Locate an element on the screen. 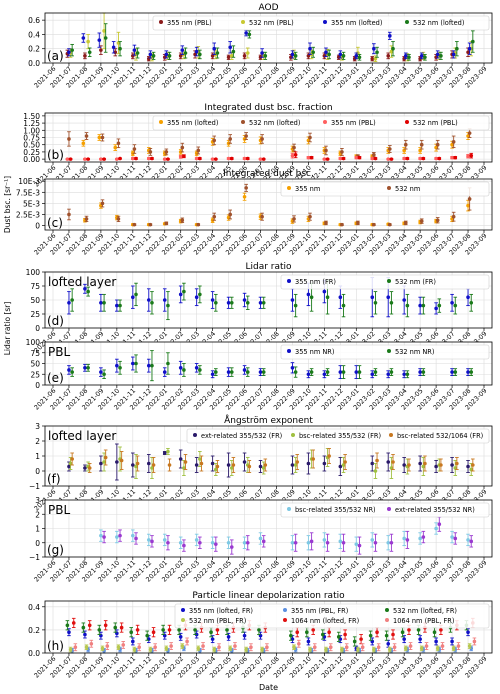  panel-letter: (c) is located at coordinates (55, 223).